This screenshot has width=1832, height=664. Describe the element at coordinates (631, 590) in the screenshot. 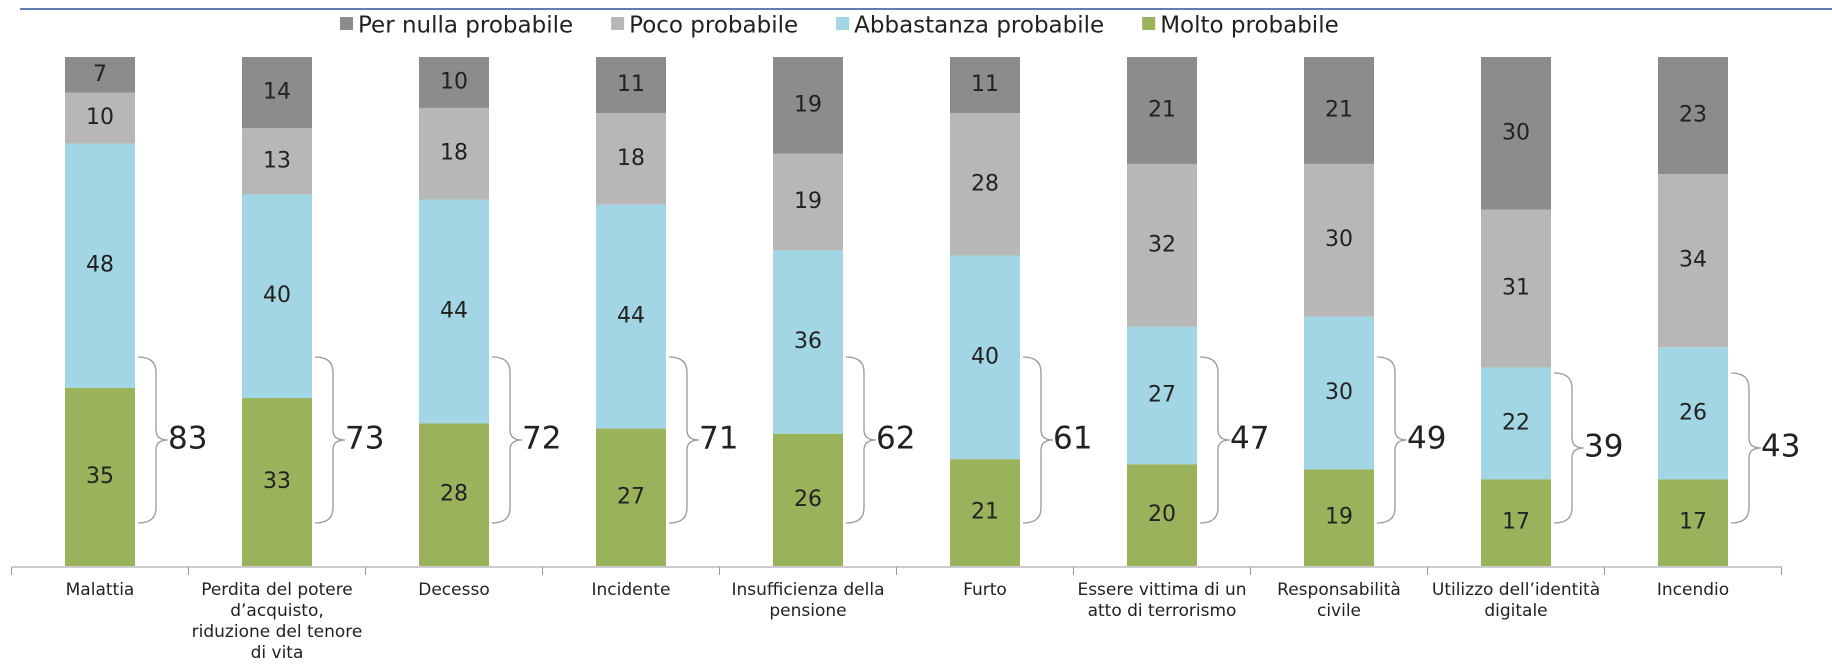

I see `x-tick-label: Incidente` at that location.